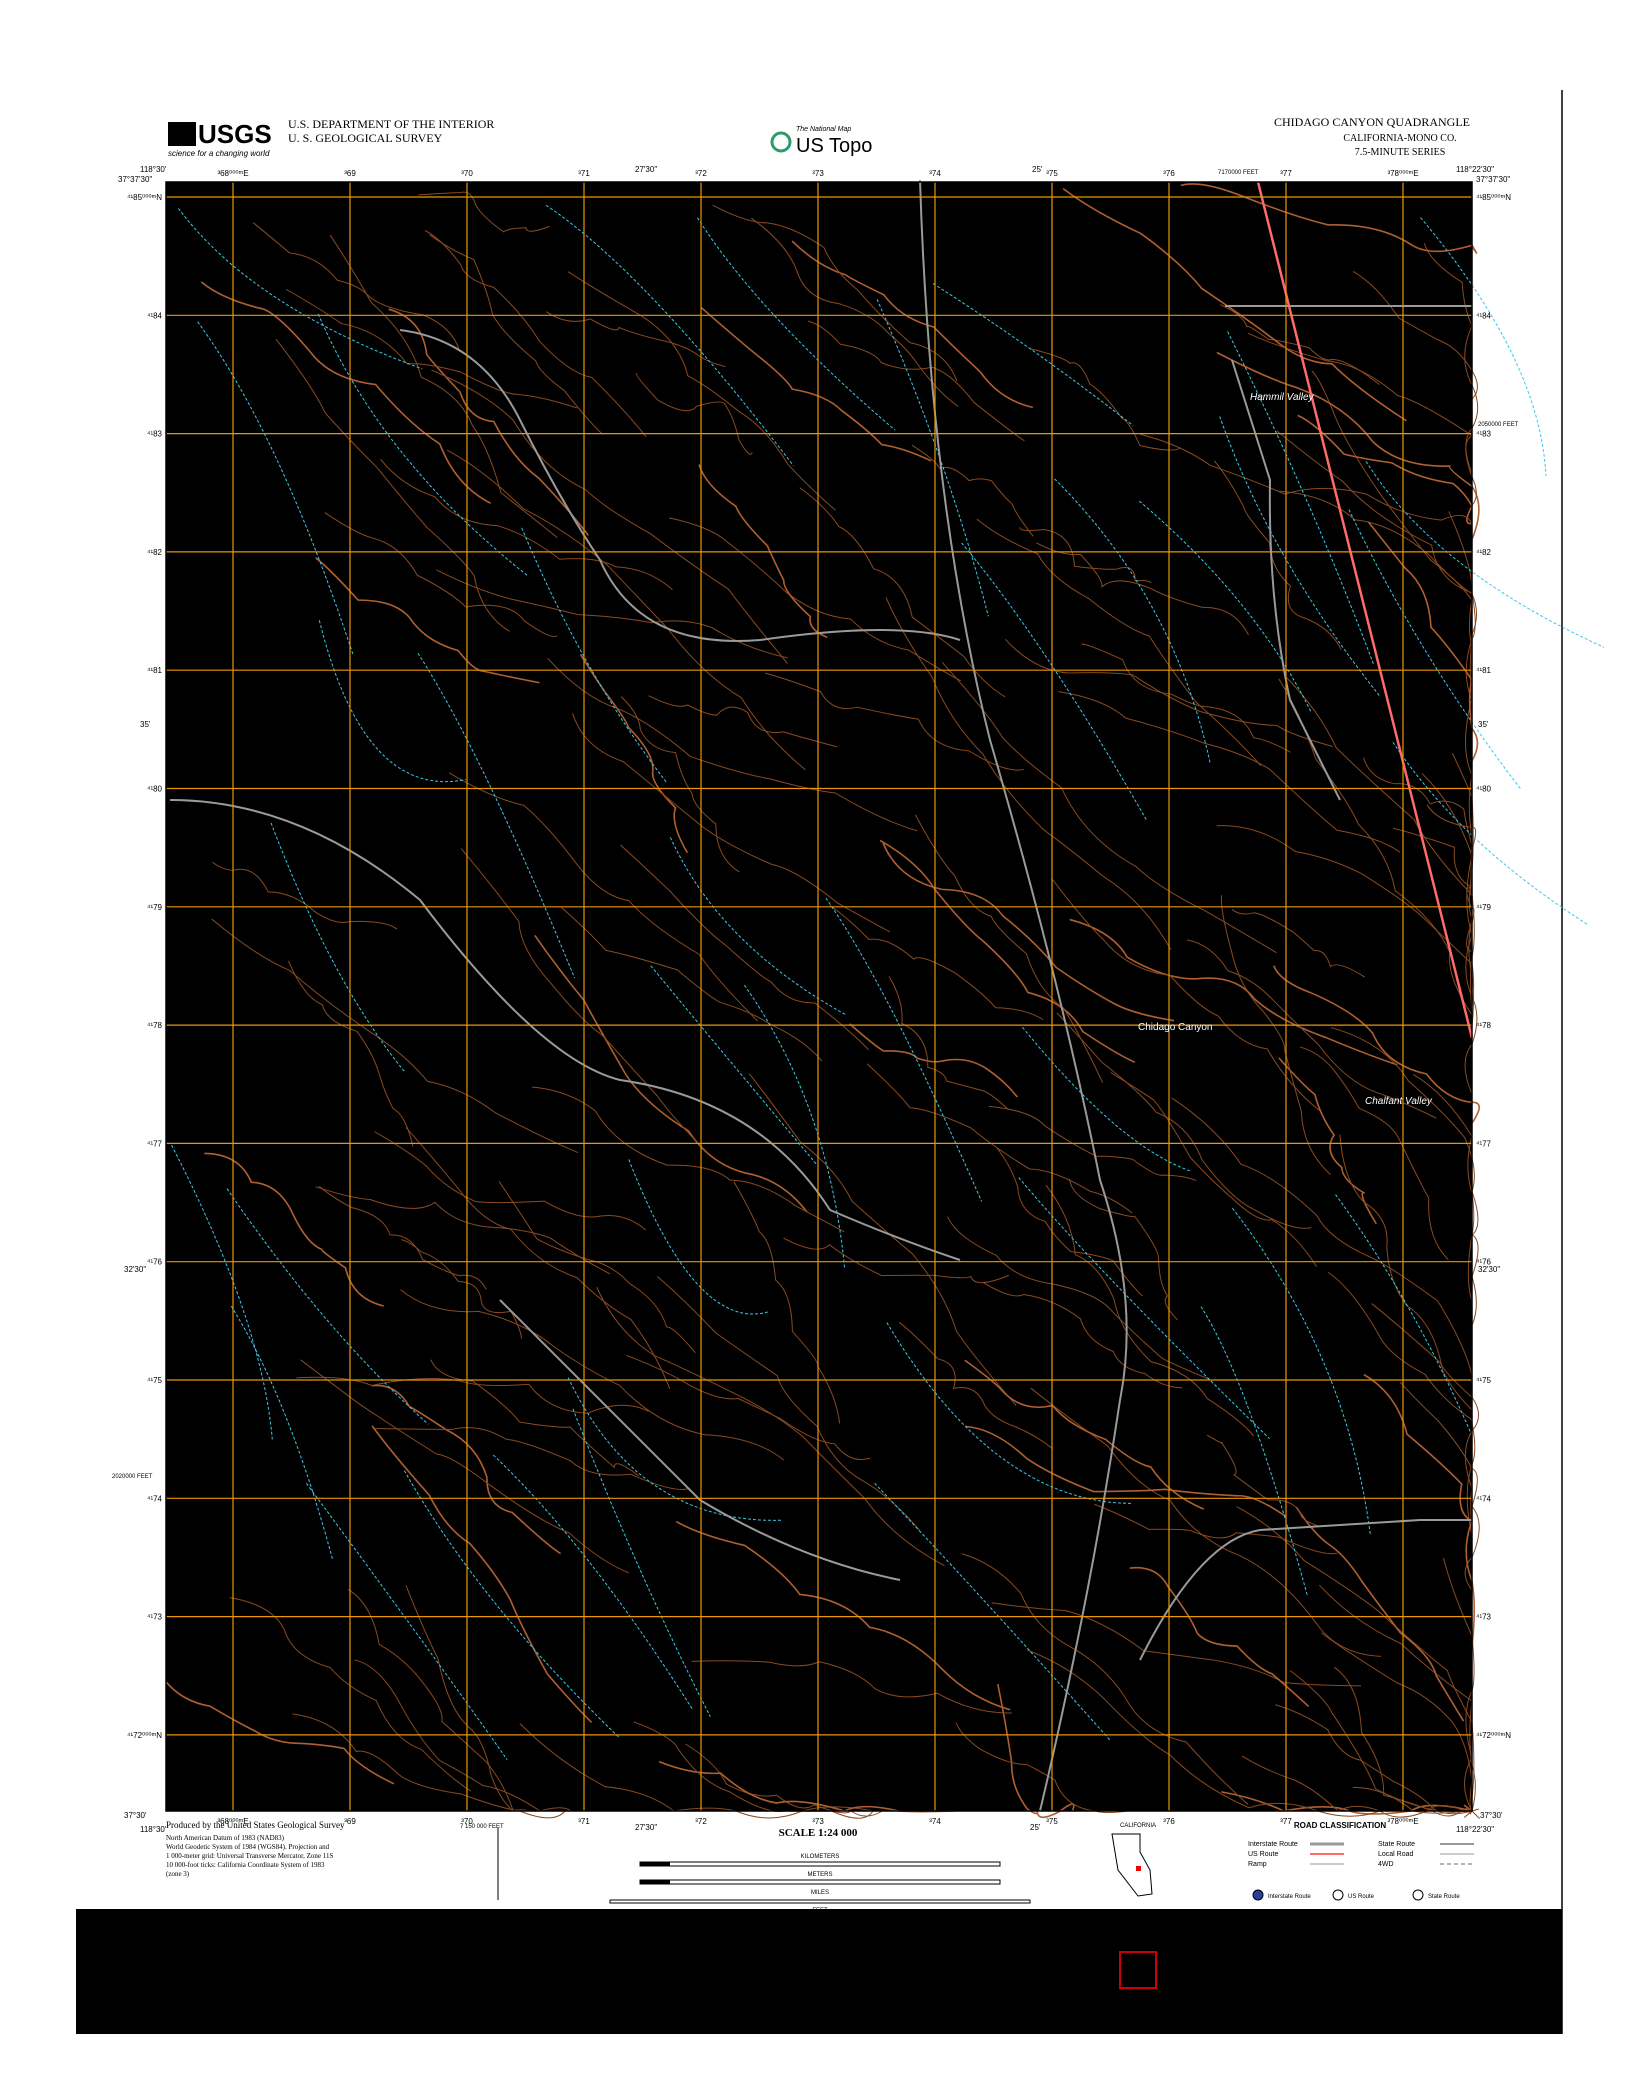 The height and width of the screenshot is (2088, 1638). Describe the element at coordinates (1484, 1380) in the screenshot. I see `northing-label: ⁴¹75` at that location.